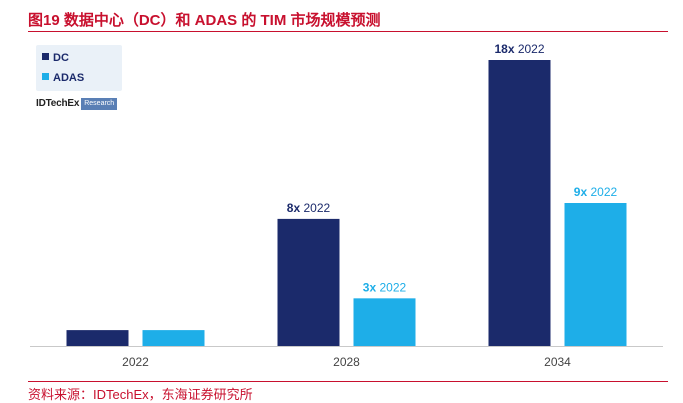 The image size is (683, 403). I want to click on bar-dc-2022, so click(97, 338).